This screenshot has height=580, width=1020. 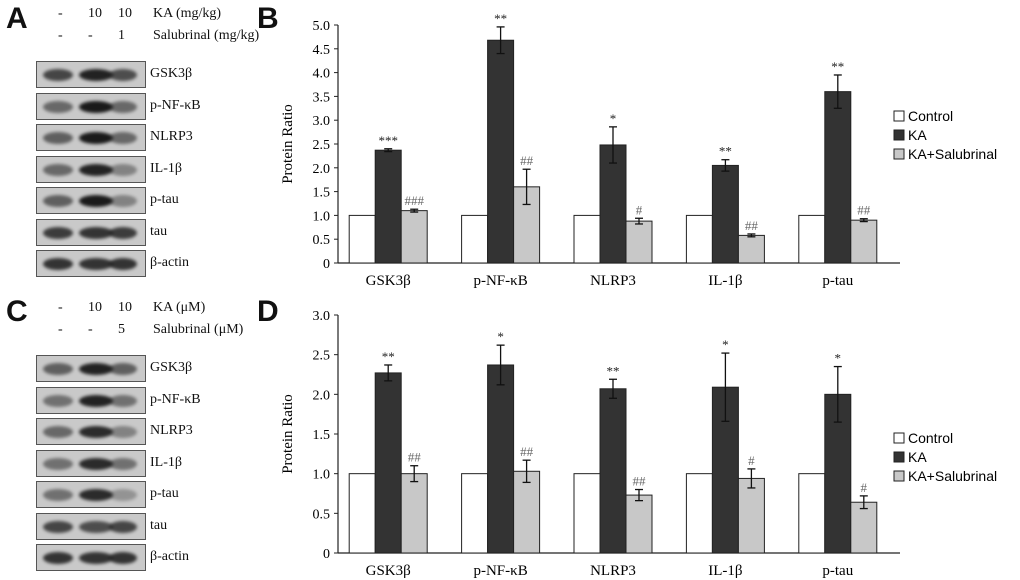 I want to click on y-tick-label: 2.5, so click(x=322, y=356).